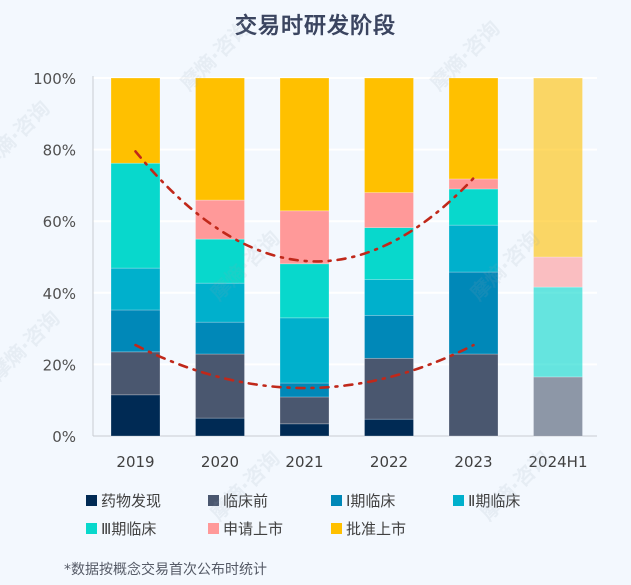 This screenshot has width=631, height=585. I want to click on legend-label: 药物发现, so click(131, 501).